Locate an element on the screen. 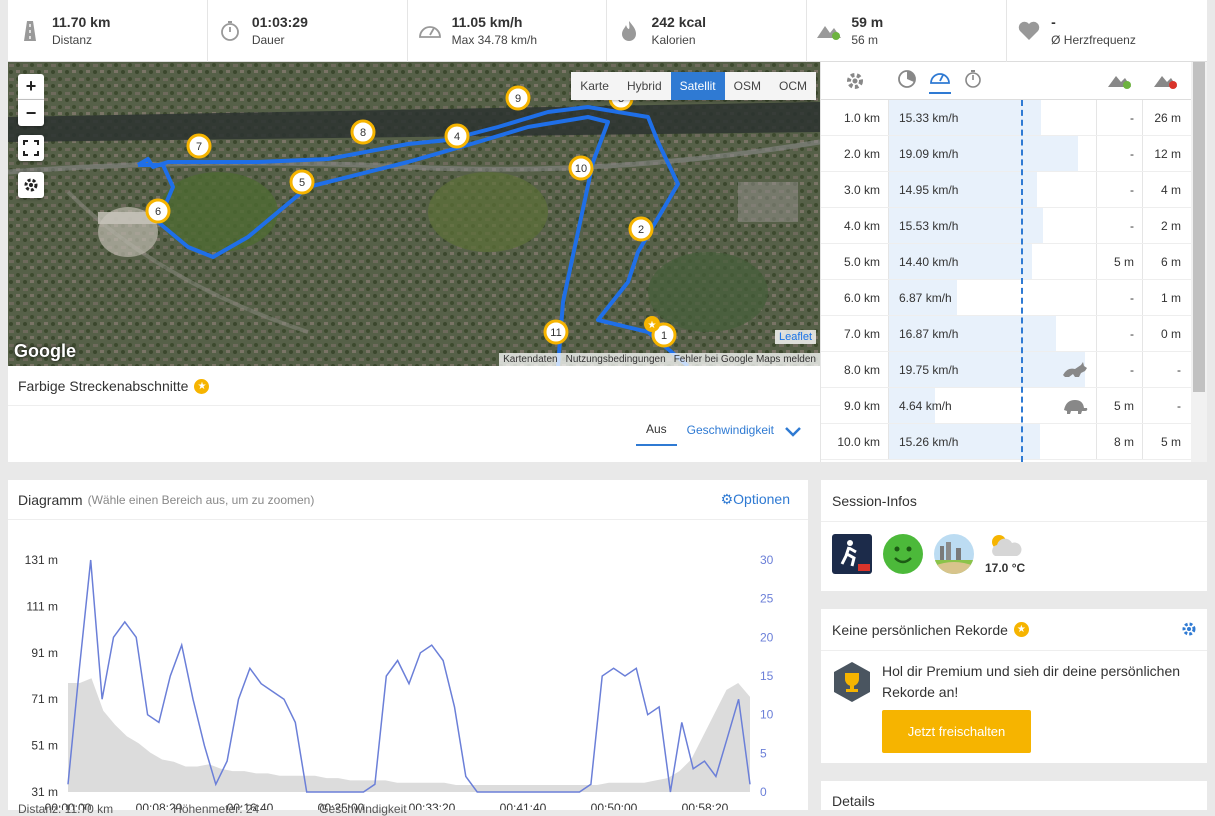 This screenshot has width=1215, height=816. stat-value: - is located at coordinates (1053, 22).